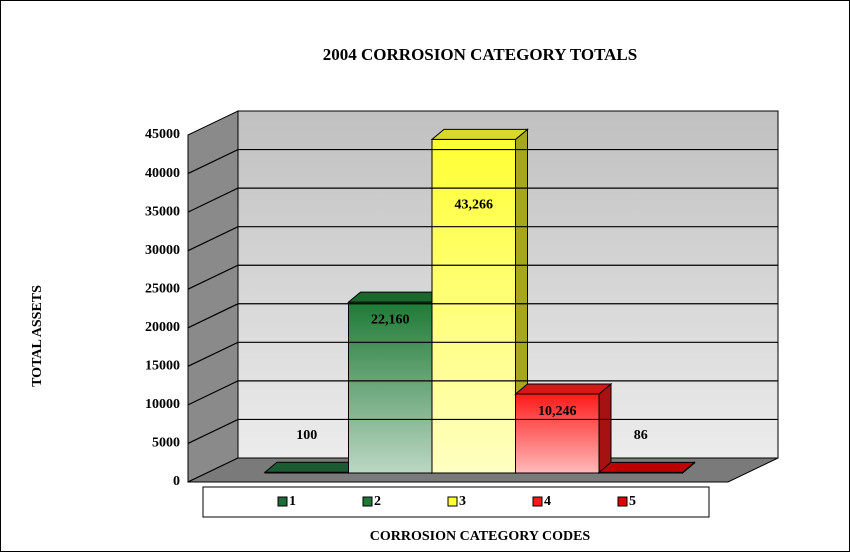 The height and width of the screenshot is (557, 850). What do you see at coordinates (306, 435) in the screenshot?
I see `value-label: 100` at bounding box center [306, 435].